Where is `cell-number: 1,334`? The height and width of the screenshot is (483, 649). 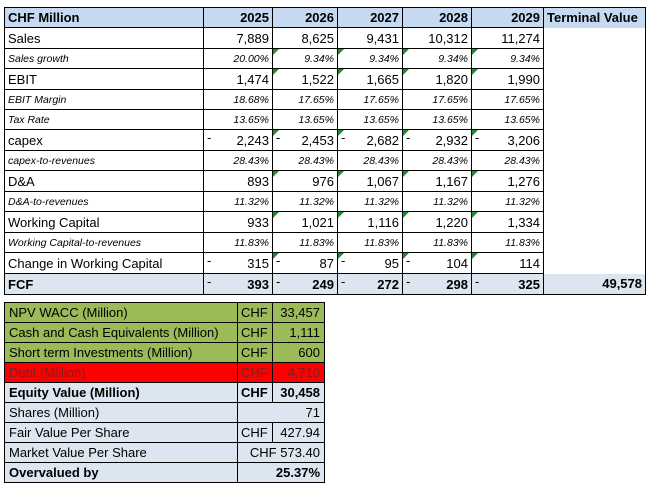 cell-number: 1,334 is located at coordinates (523, 222).